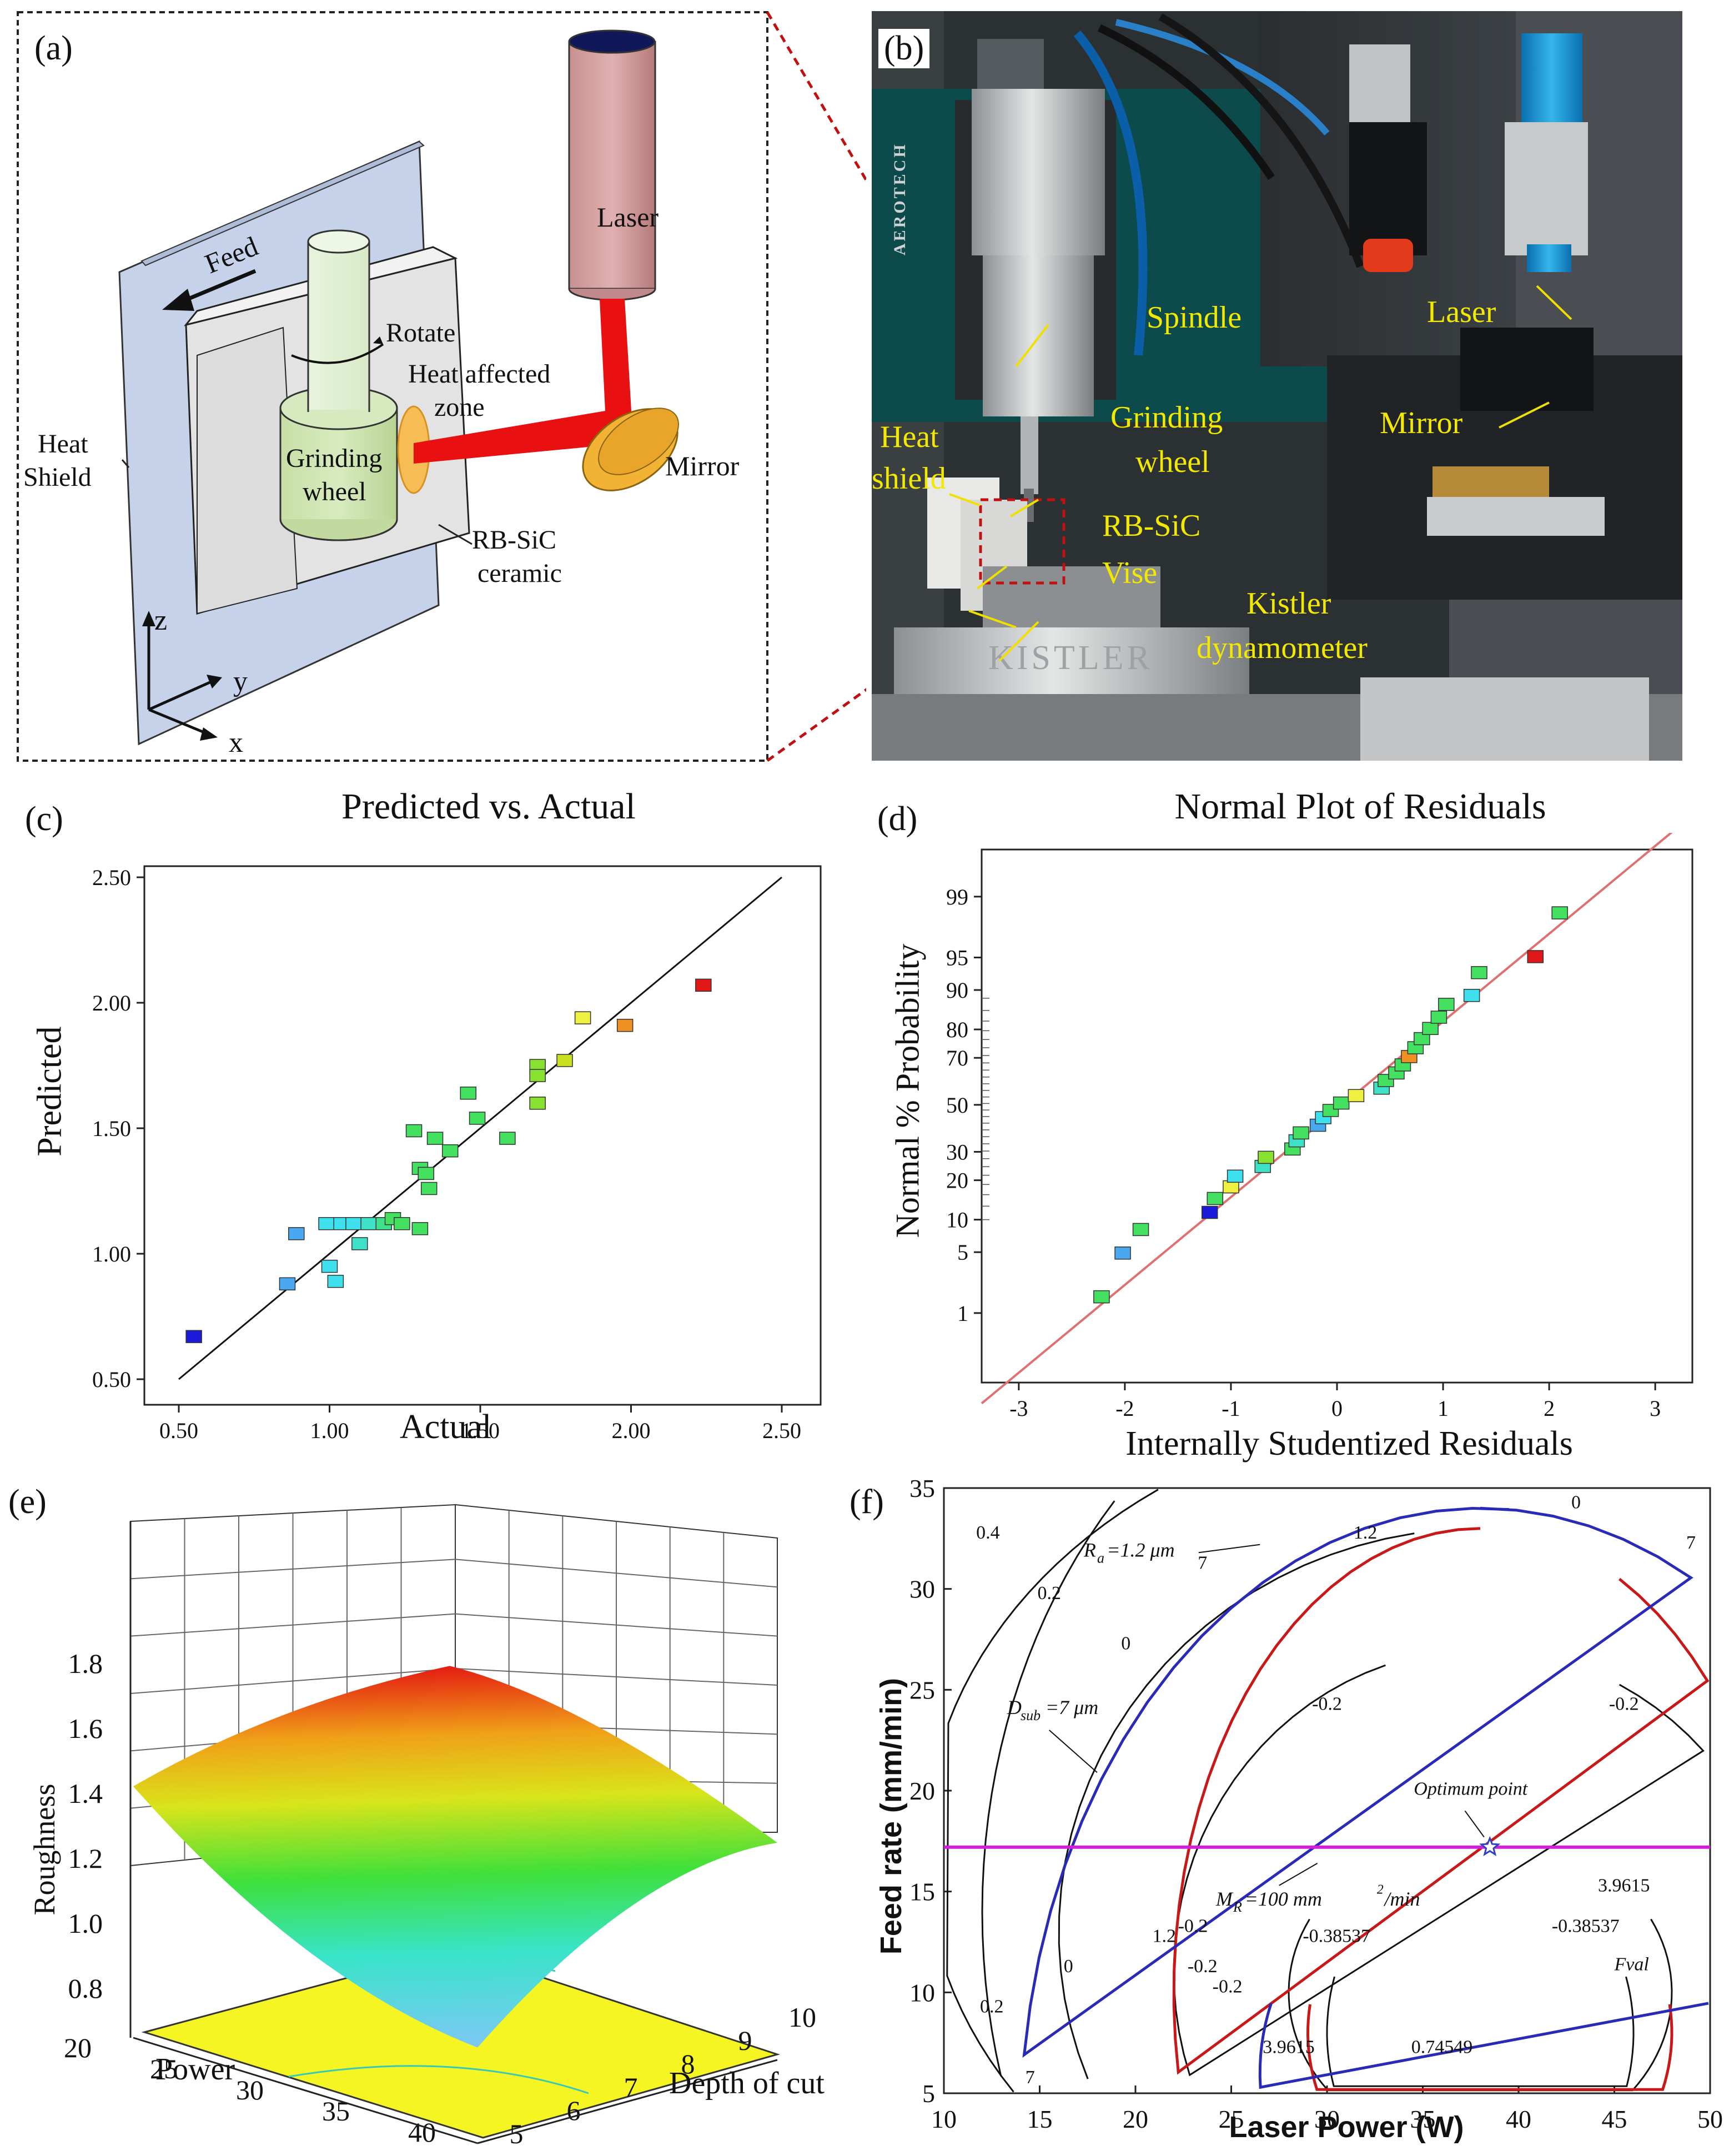 The height and width of the screenshot is (2156, 1724). What do you see at coordinates (488, 807) in the screenshot?
I see `chart-c-title: Predicted vs. Actual` at bounding box center [488, 807].